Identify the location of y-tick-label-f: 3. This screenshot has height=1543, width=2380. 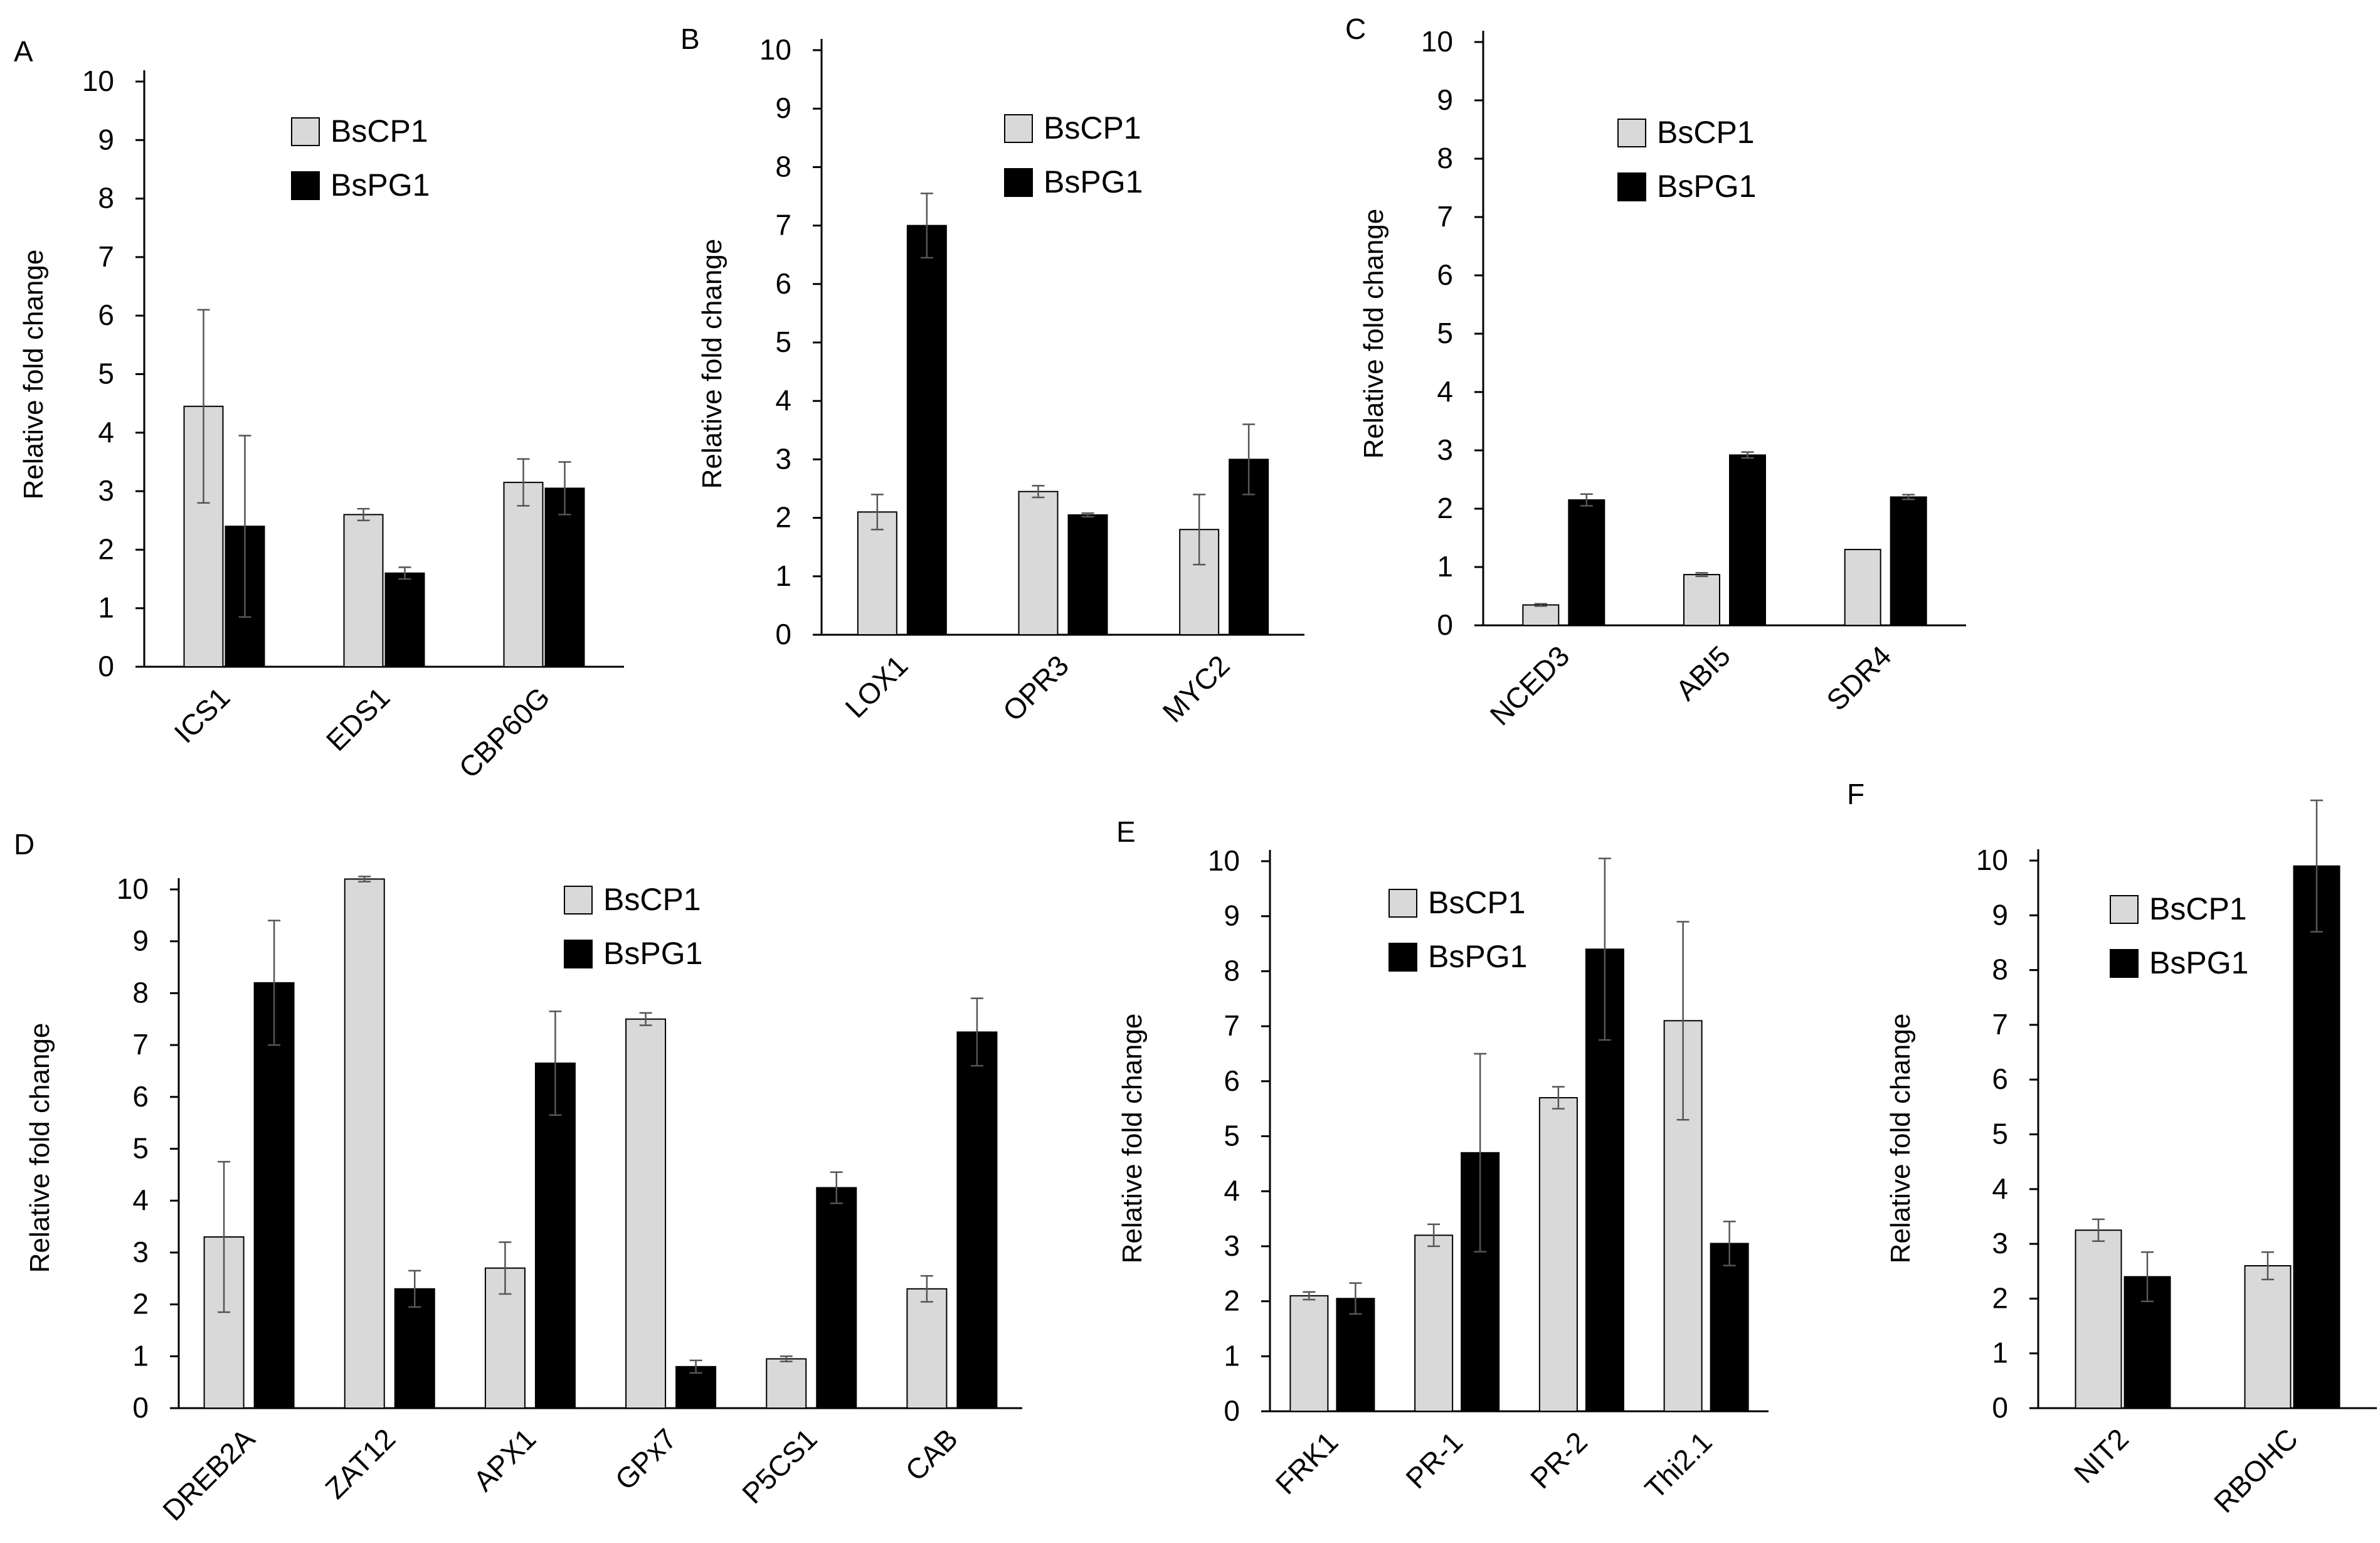
(2000, 1243).